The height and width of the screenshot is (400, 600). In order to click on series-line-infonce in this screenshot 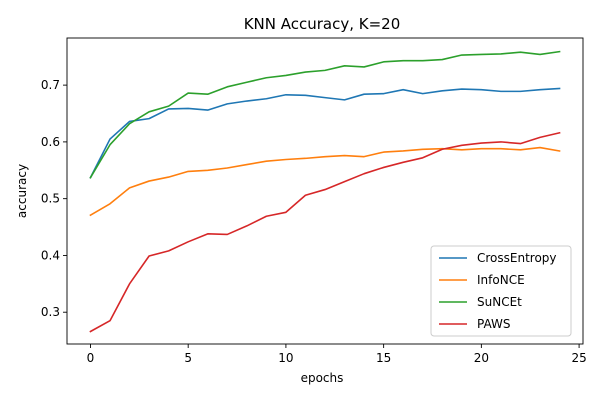, I will do `click(325, 181)`.